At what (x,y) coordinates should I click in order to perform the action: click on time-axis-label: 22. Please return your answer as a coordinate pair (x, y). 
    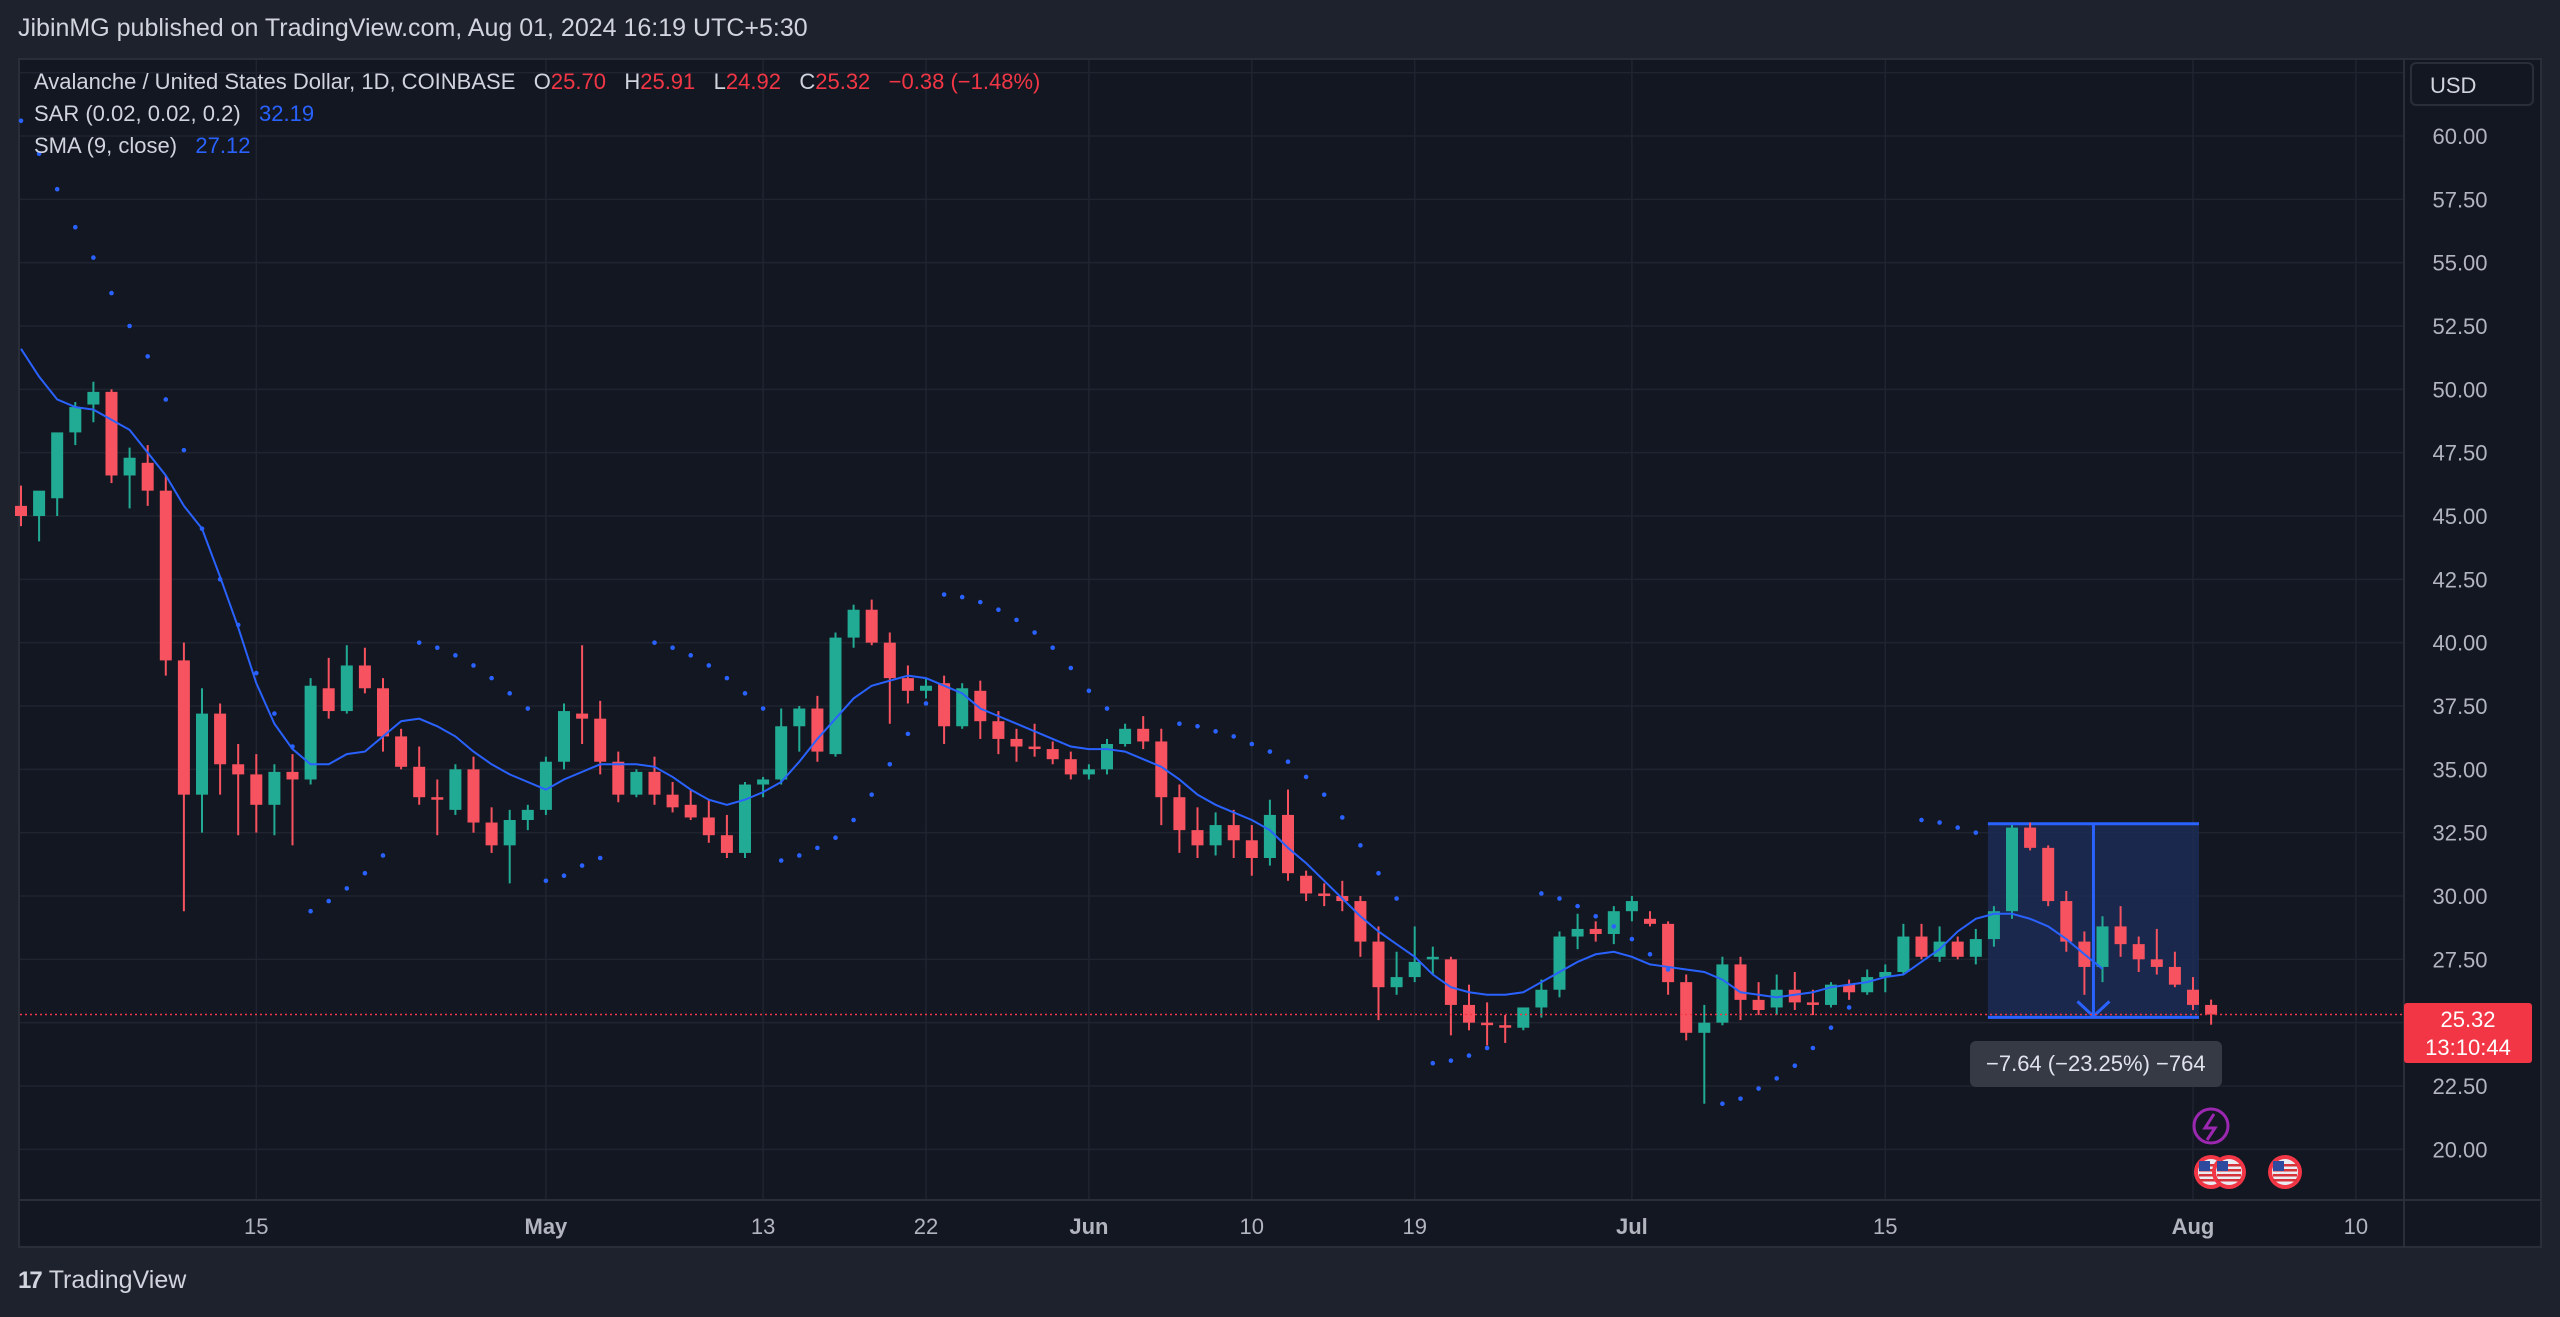
    Looking at the image, I should click on (926, 1226).